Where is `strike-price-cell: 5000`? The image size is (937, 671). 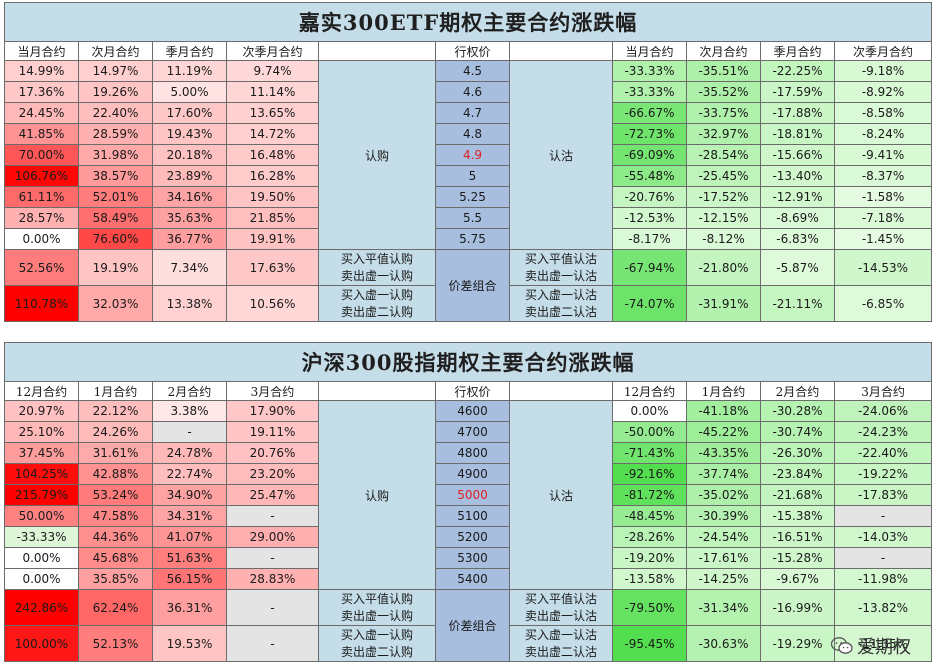
strike-price-cell: 5000 is located at coordinates (472, 495).